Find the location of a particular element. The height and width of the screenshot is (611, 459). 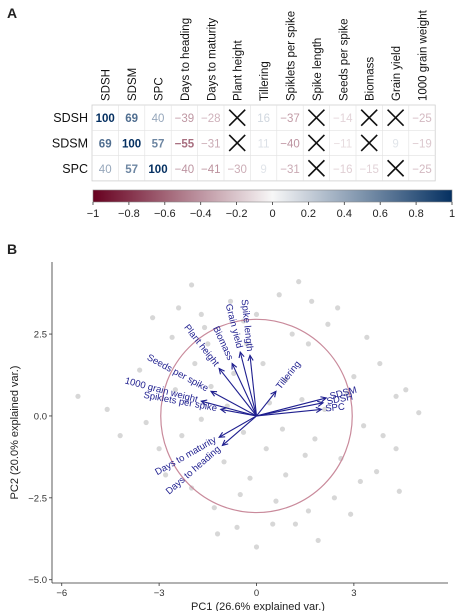

cell-value: −14 is located at coordinates (343, 119).